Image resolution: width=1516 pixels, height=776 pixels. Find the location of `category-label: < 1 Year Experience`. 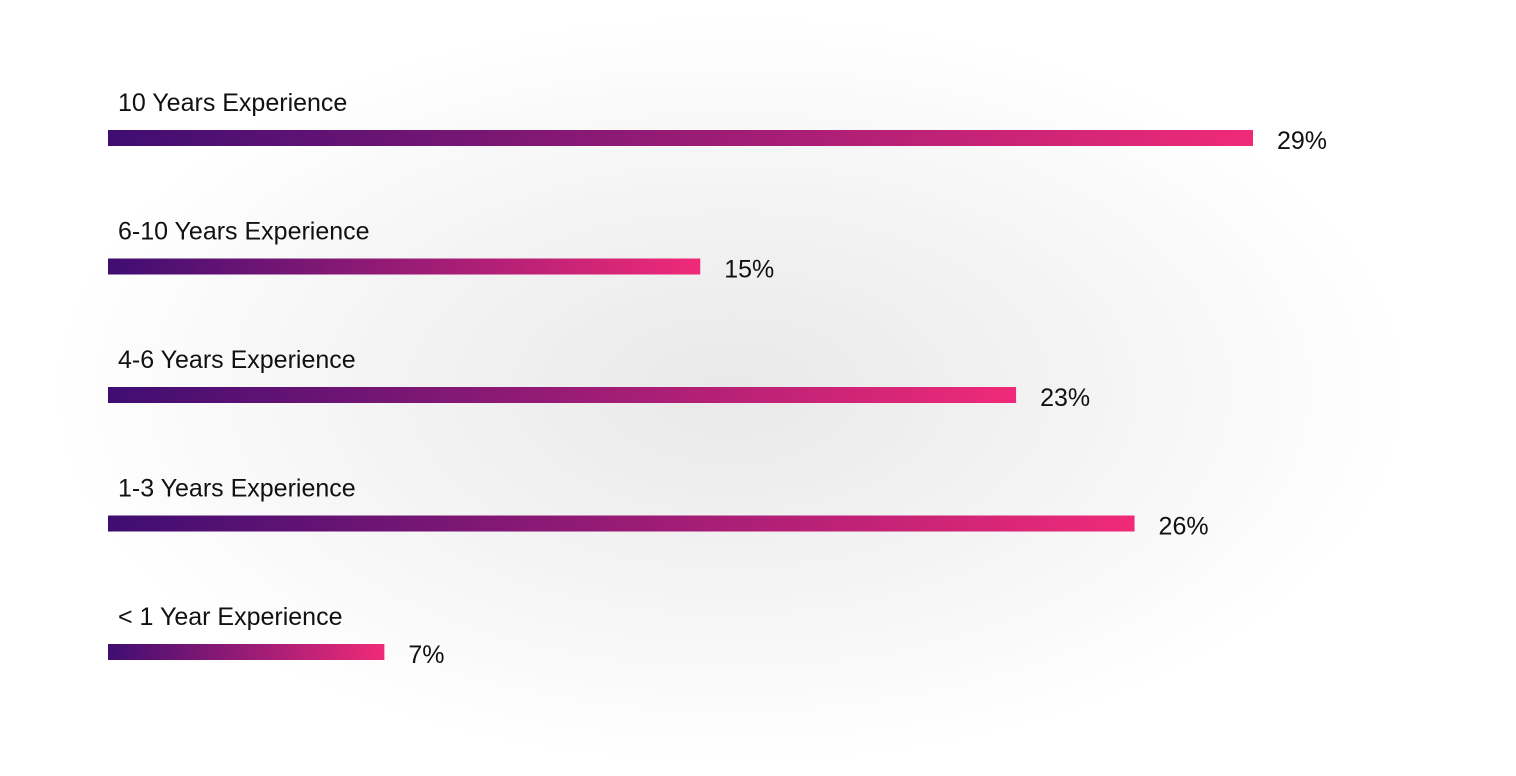

category-label: < 1 Year Experience is located at coordinates (230, 617).